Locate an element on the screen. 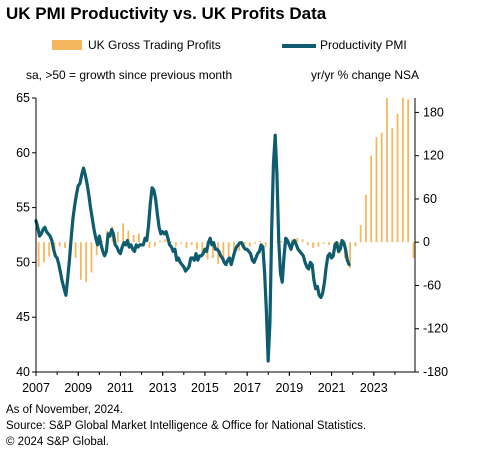 The height and width of the screenshot is (457, 477). legend-swatch-productivity is located at coordinates (299, 46).